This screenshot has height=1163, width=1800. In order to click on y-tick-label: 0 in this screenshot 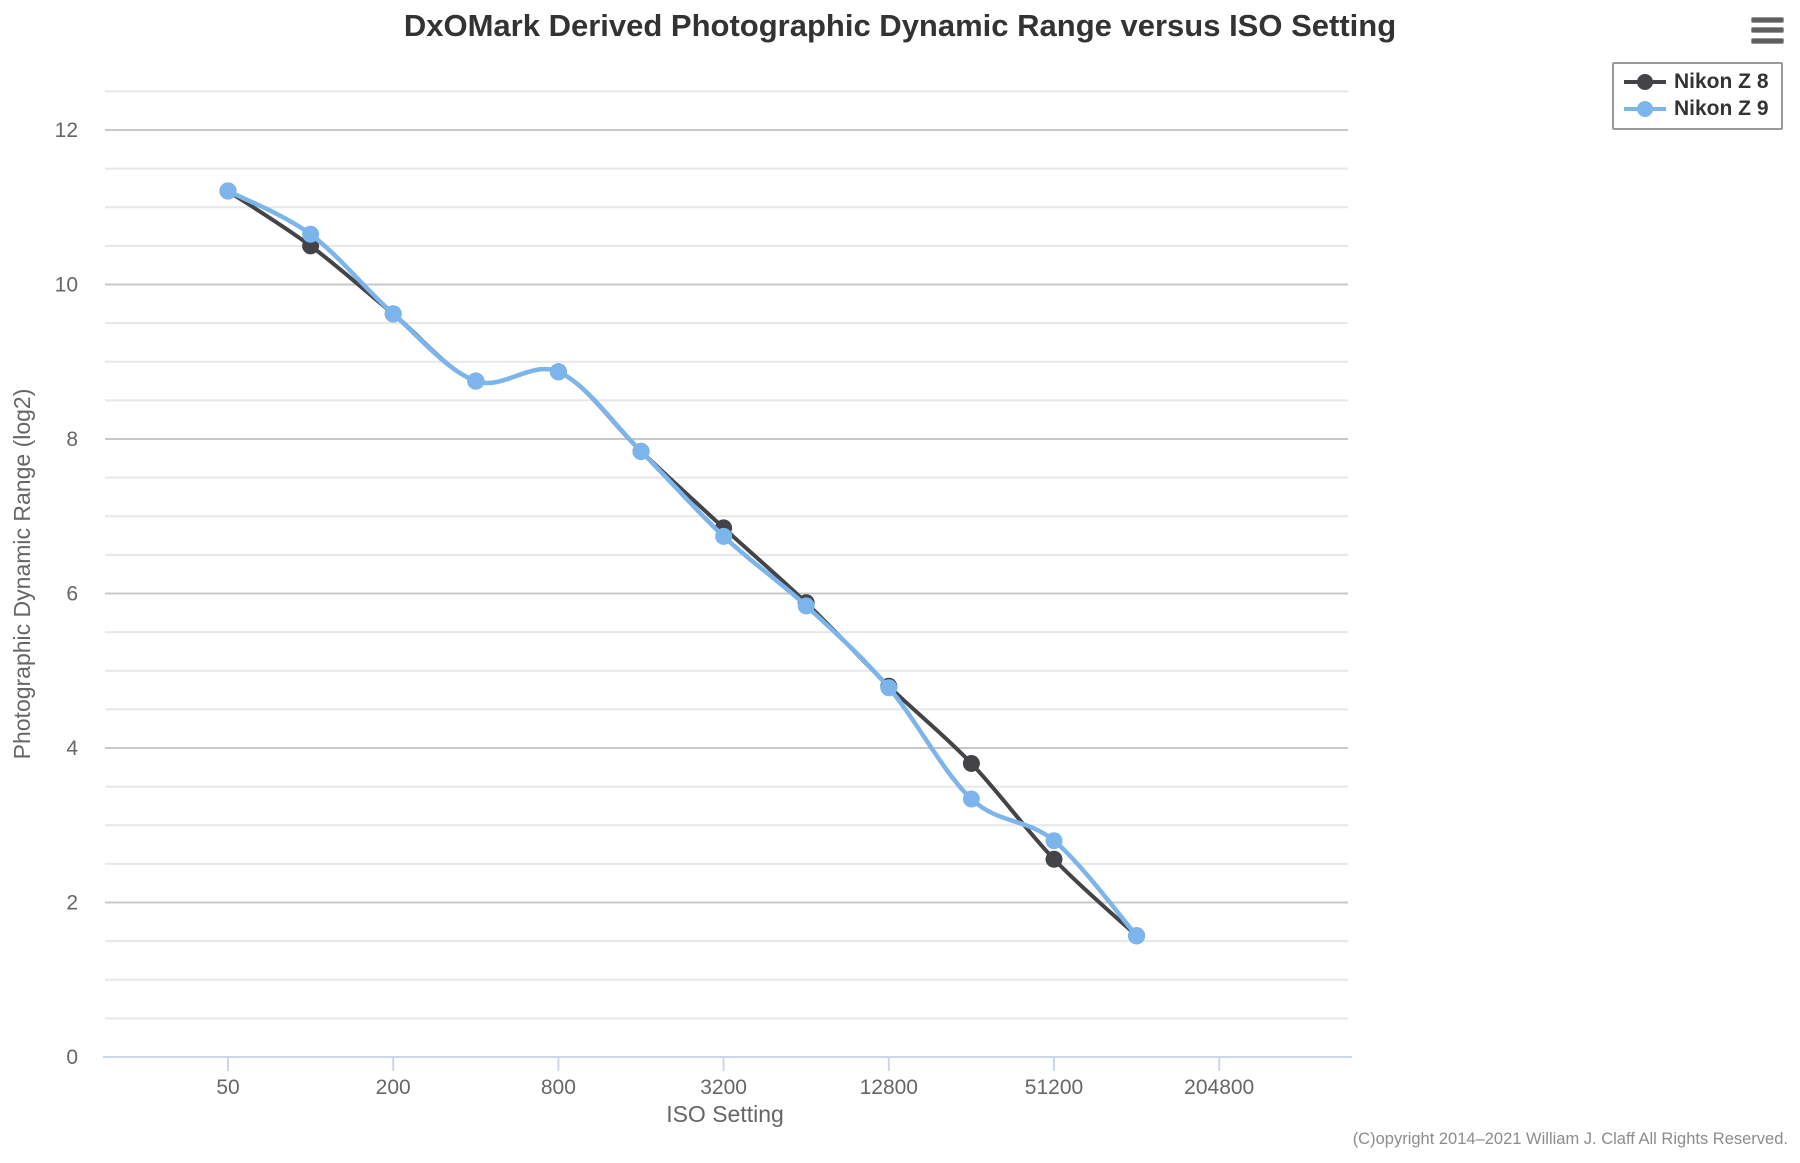, I will do `click(72, 1057)`.